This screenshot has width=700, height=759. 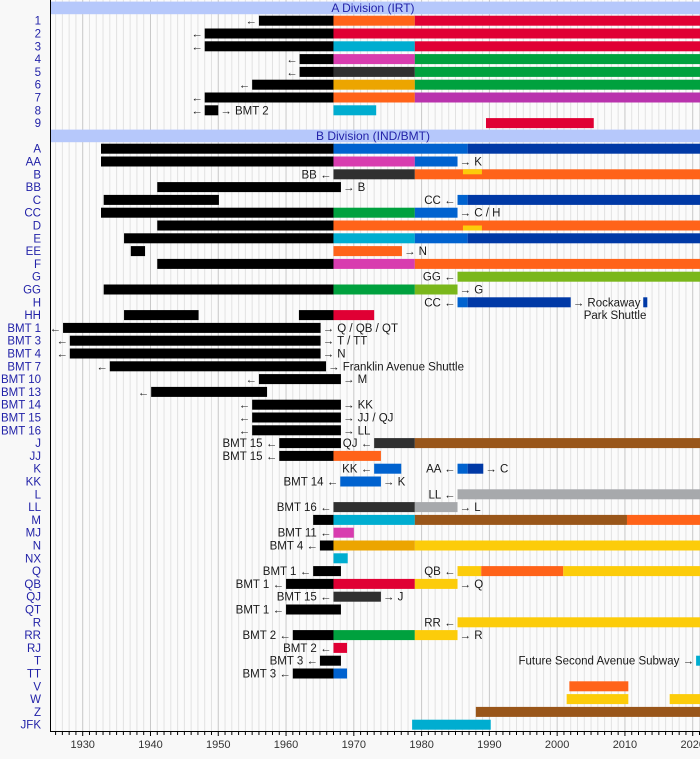 I want to click on row-label: BMT 3, so click(x=24, y=342).